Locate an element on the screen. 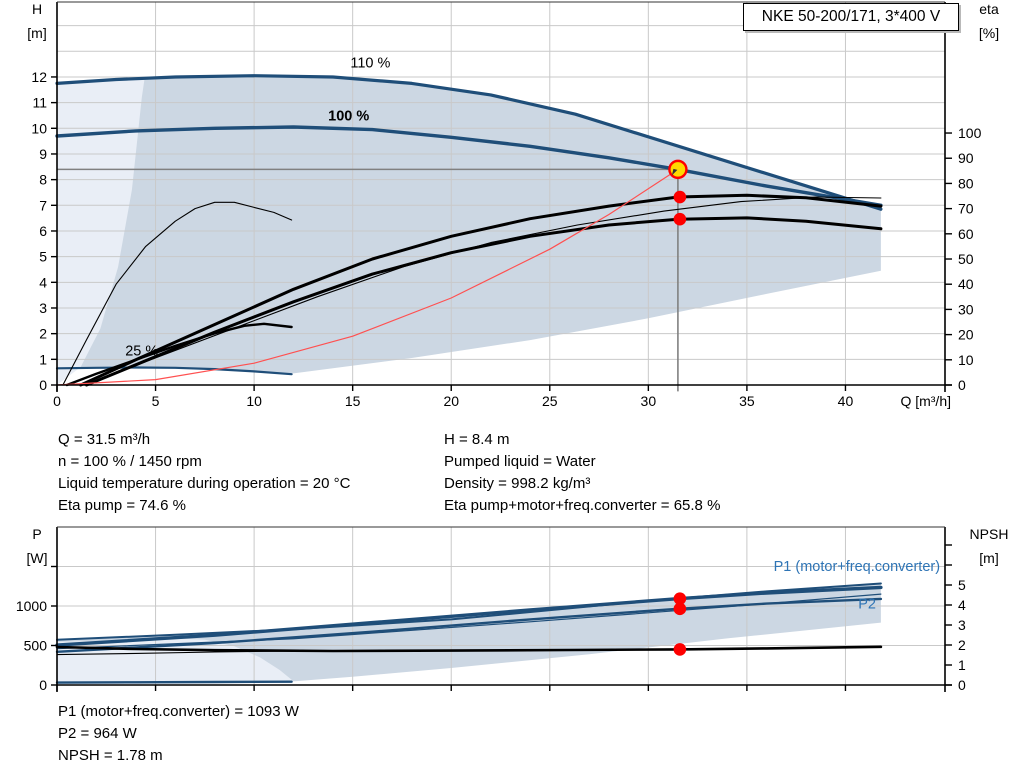  pump-title: NKE 50-200/171, 3*400 V is located at coordinates (851, 16).